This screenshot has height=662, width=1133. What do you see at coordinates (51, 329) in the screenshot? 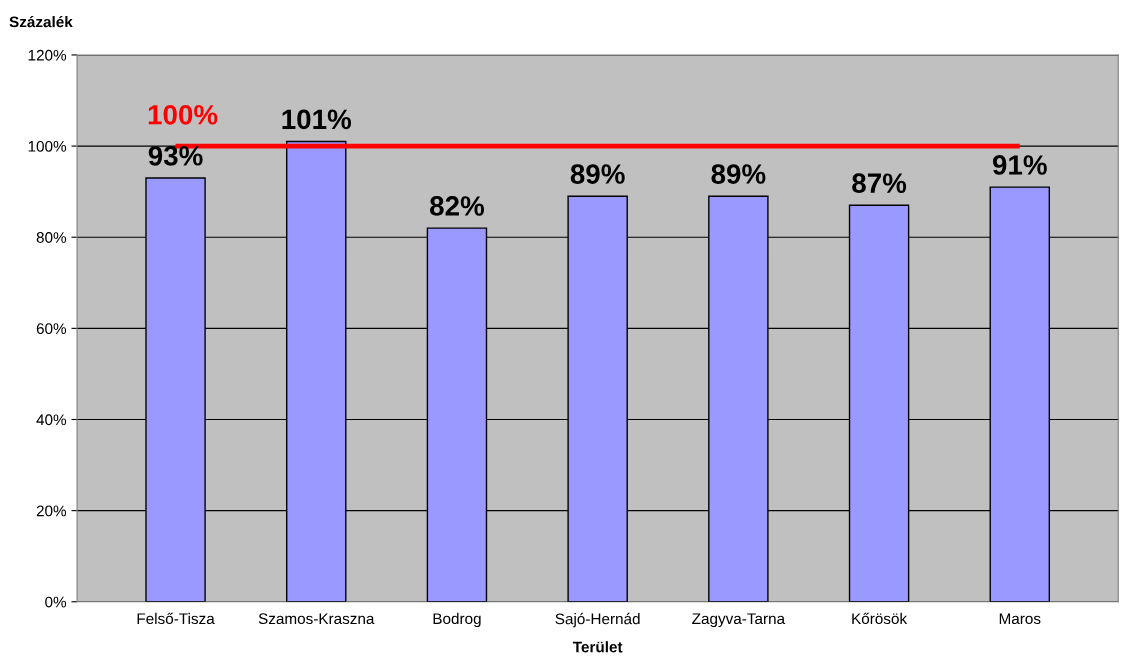
I see `y-tick-label: 60%` at bounding box center [51, 329].